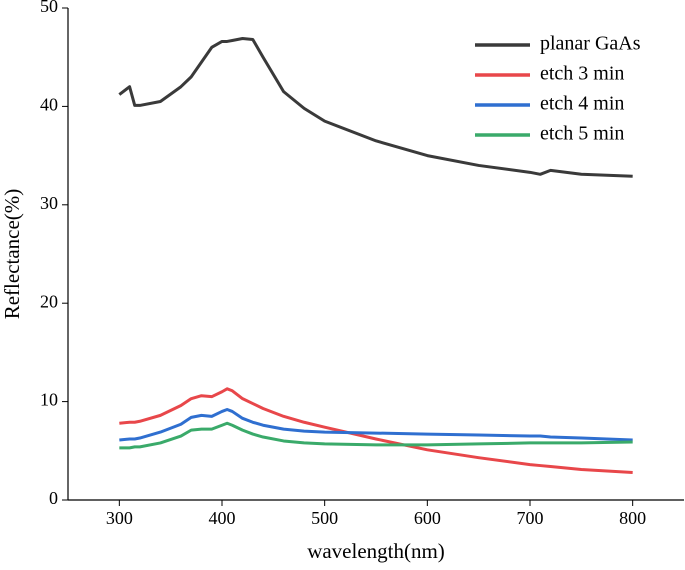 This screenshot has height=570, width=685. I want to click on legend-label: planar GaAs, so click(590, 44).